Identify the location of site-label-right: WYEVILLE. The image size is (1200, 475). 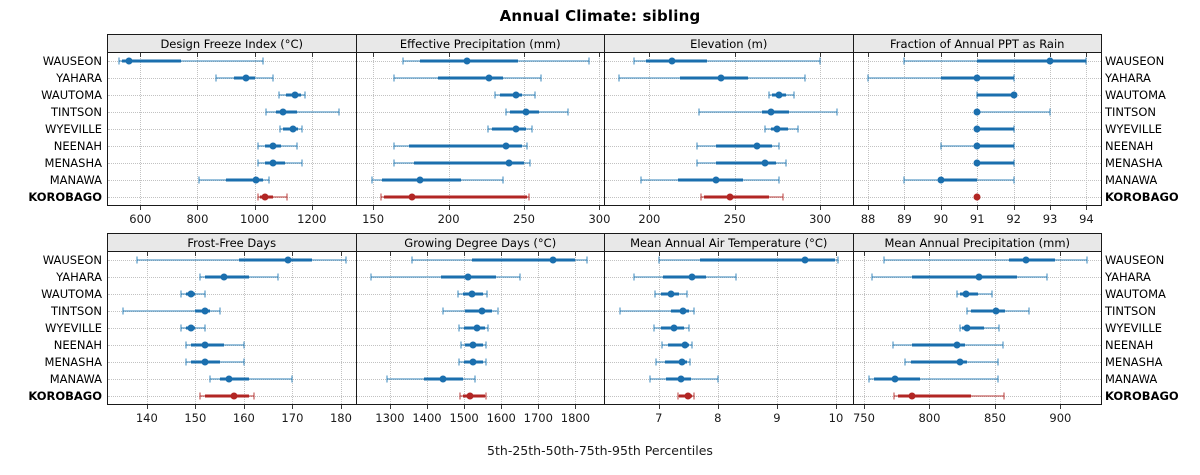
(1134, 328).